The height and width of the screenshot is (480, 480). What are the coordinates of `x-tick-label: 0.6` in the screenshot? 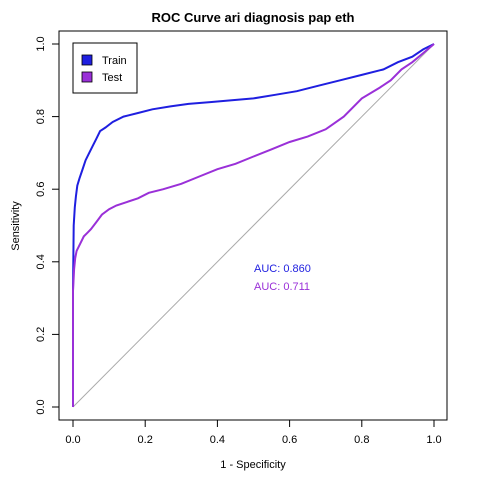 It's located at (289, 440).